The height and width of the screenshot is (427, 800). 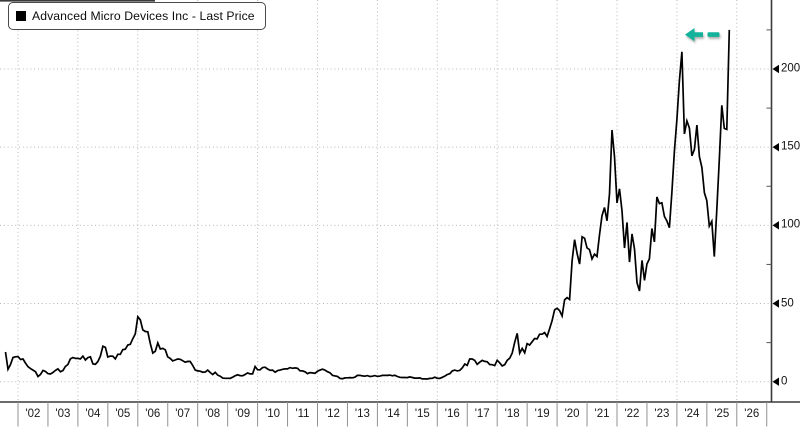 I want to click on legend: Advanced Micro Devices Inc - Last Price, so click(x=137, y=16).